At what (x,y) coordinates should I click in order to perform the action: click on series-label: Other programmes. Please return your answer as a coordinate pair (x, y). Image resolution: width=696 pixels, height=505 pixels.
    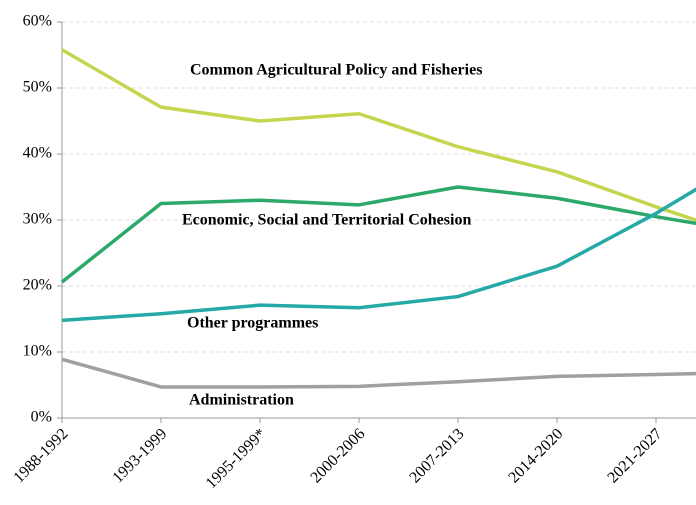
    Looking at the image, I should click on (252, 323).